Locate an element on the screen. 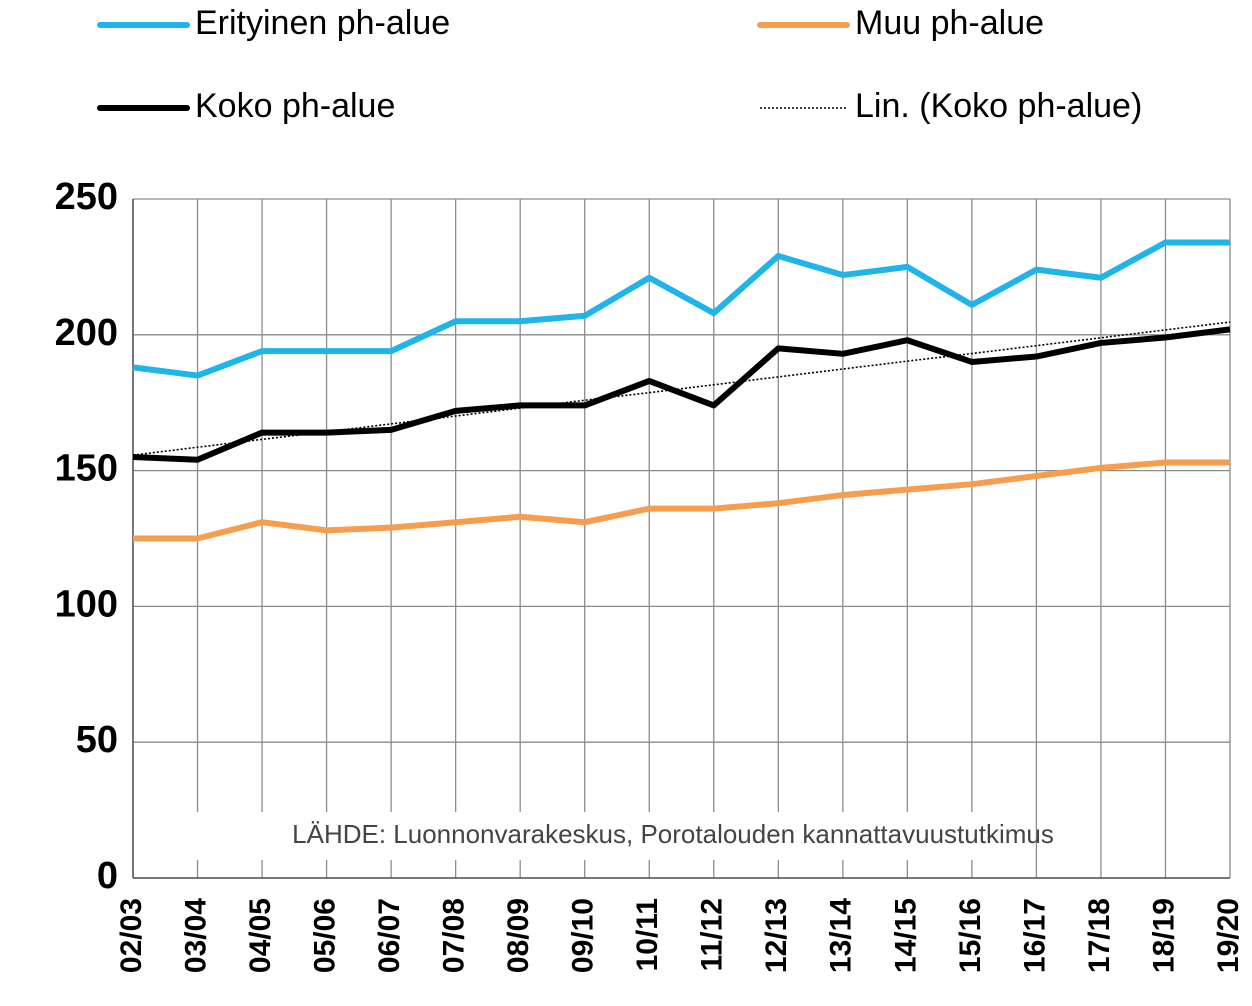  x-tick-label: 07/08 is located at coordinates (454, 935).